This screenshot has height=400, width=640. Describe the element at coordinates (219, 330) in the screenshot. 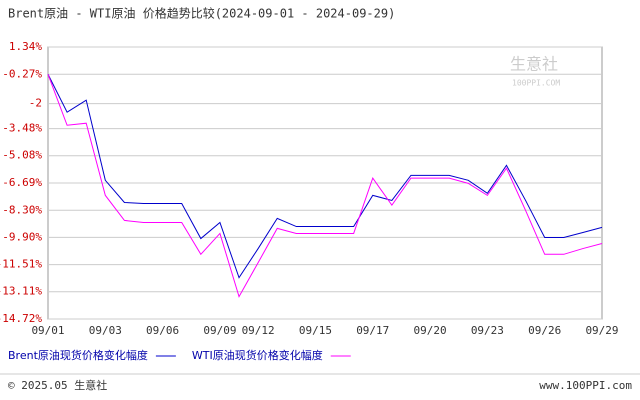

I see `x-tick-label: 09/09` at that location.